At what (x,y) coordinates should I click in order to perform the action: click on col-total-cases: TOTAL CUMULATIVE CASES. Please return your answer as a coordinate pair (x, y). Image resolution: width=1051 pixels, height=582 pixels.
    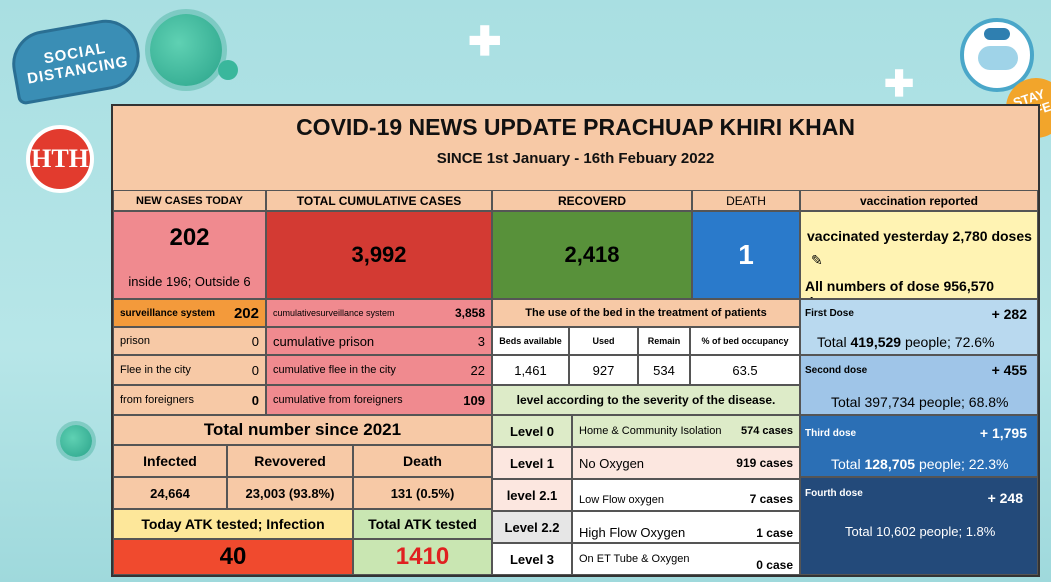
    Looking at the image, I should click on (379, 200).